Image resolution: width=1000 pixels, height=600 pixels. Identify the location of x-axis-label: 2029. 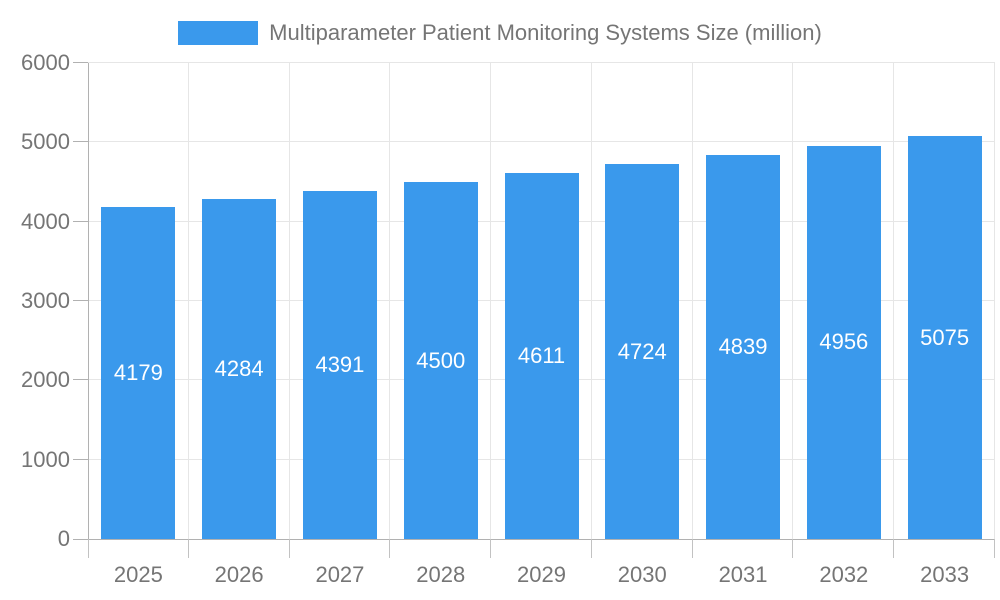
(541, 574).